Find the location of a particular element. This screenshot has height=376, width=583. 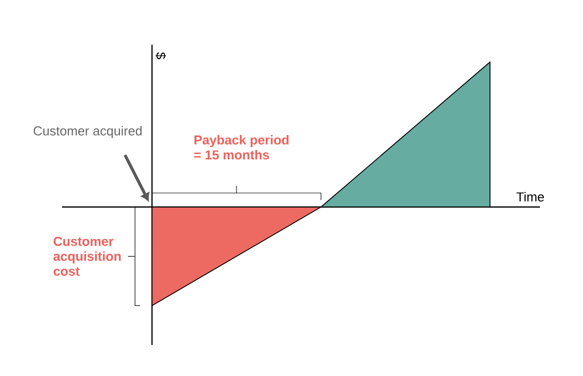

annotation: Customer acquisition cost is located at coordinates (87, 256).